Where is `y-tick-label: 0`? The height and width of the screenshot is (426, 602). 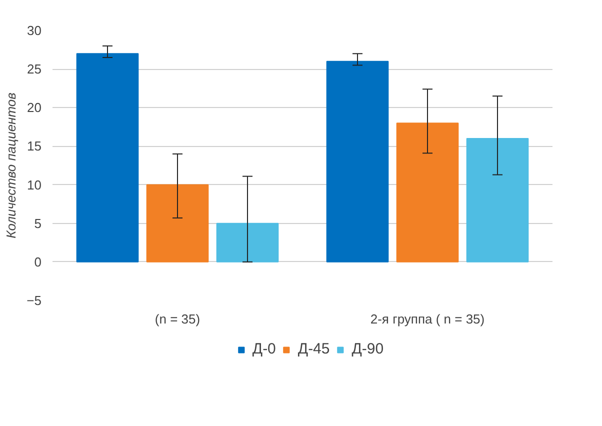 y-tick-label: 0 is located at coordinates (38, 262).